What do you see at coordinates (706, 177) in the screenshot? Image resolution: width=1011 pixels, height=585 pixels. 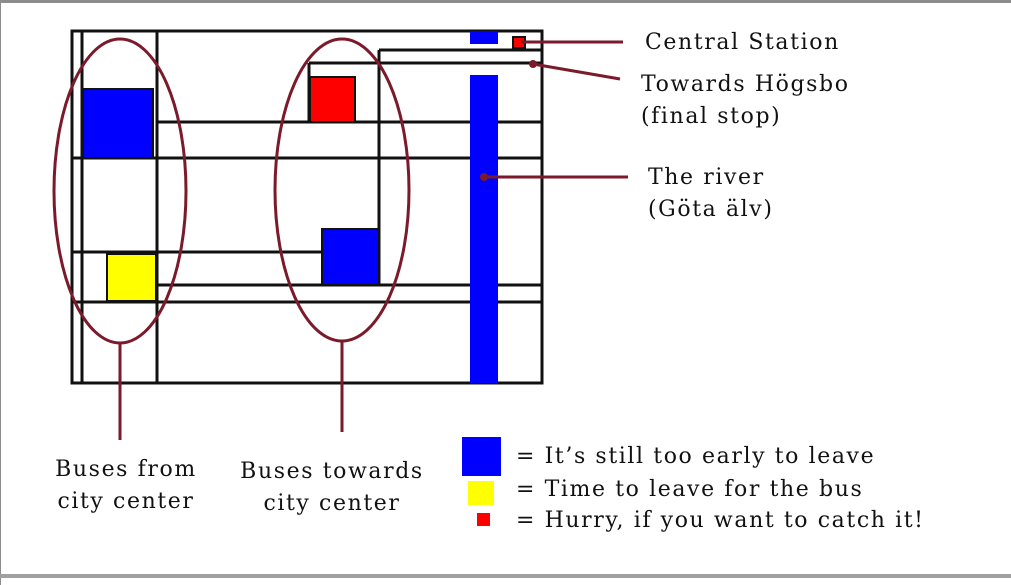 I see `river-line1: The river` at bounding box center [706, 177].